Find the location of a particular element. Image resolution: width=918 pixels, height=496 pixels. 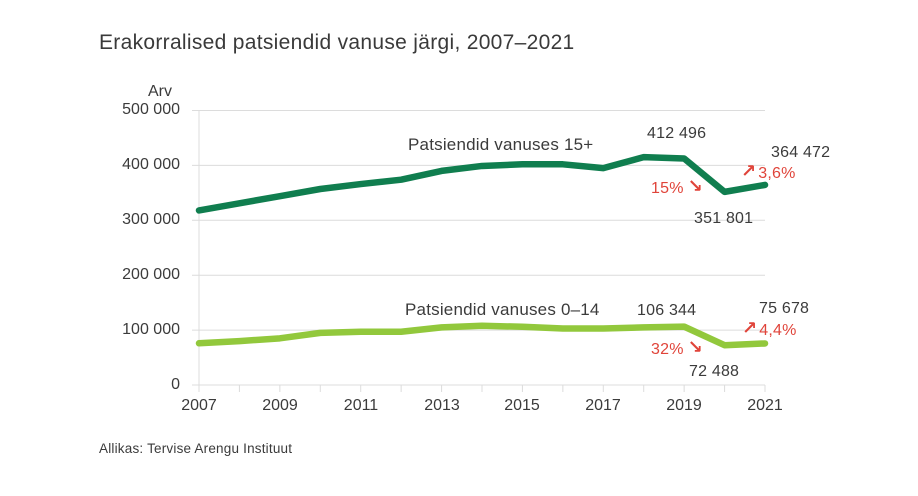

value-label-0-14-2019: 106 344 is located at coordinates (667, 310).